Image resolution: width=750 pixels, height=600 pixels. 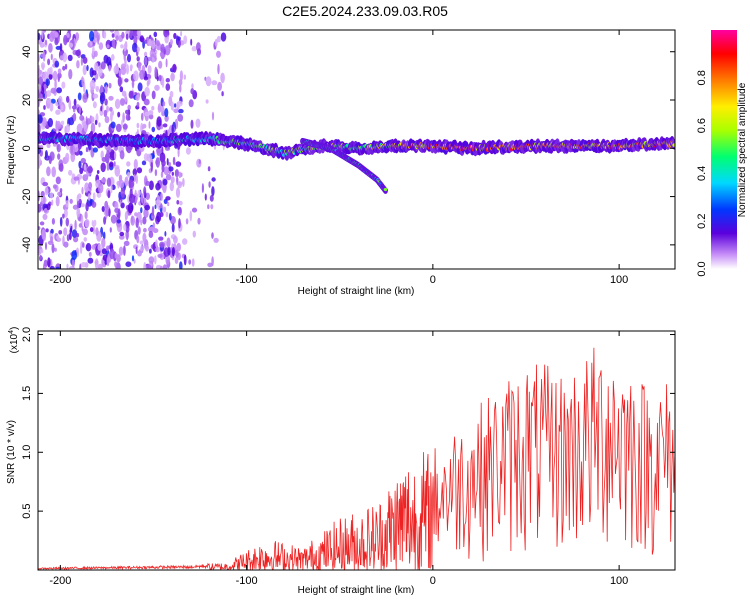 What do you see at coordinates (742, 149) in the screenshot?
I see `colorbar-label: Normalized spectral amplitude` at bounding box center [742, 149].